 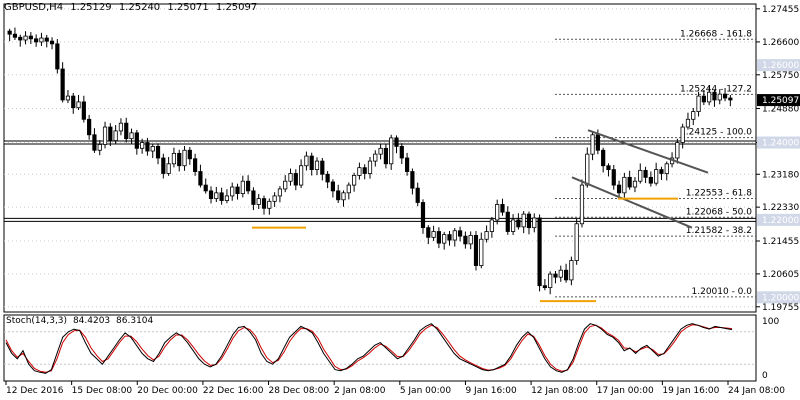 What do you see at coordinates (369, 348) in the screenshot?
I see `stoch-signal-line` at bounding box center [369, 348].